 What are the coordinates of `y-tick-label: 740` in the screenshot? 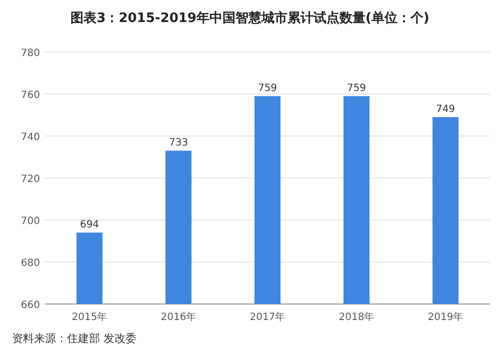 It's located at (30, 137).